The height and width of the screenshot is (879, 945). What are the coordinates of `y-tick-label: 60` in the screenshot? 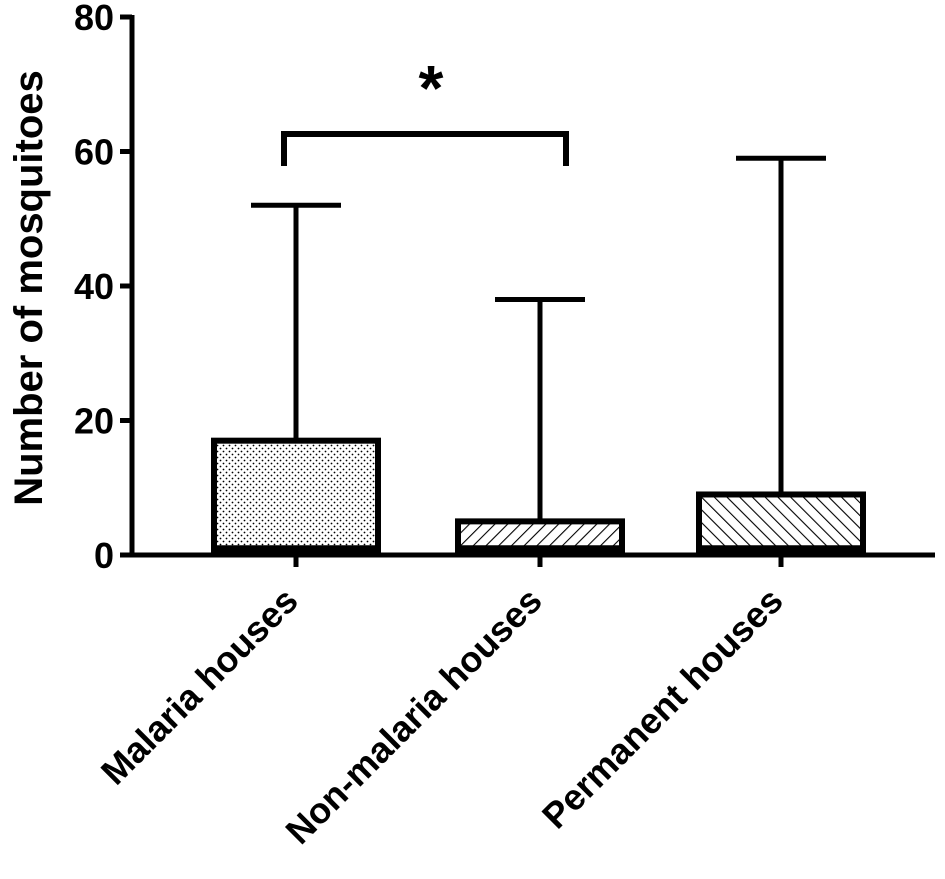 It's located at (94, 152).